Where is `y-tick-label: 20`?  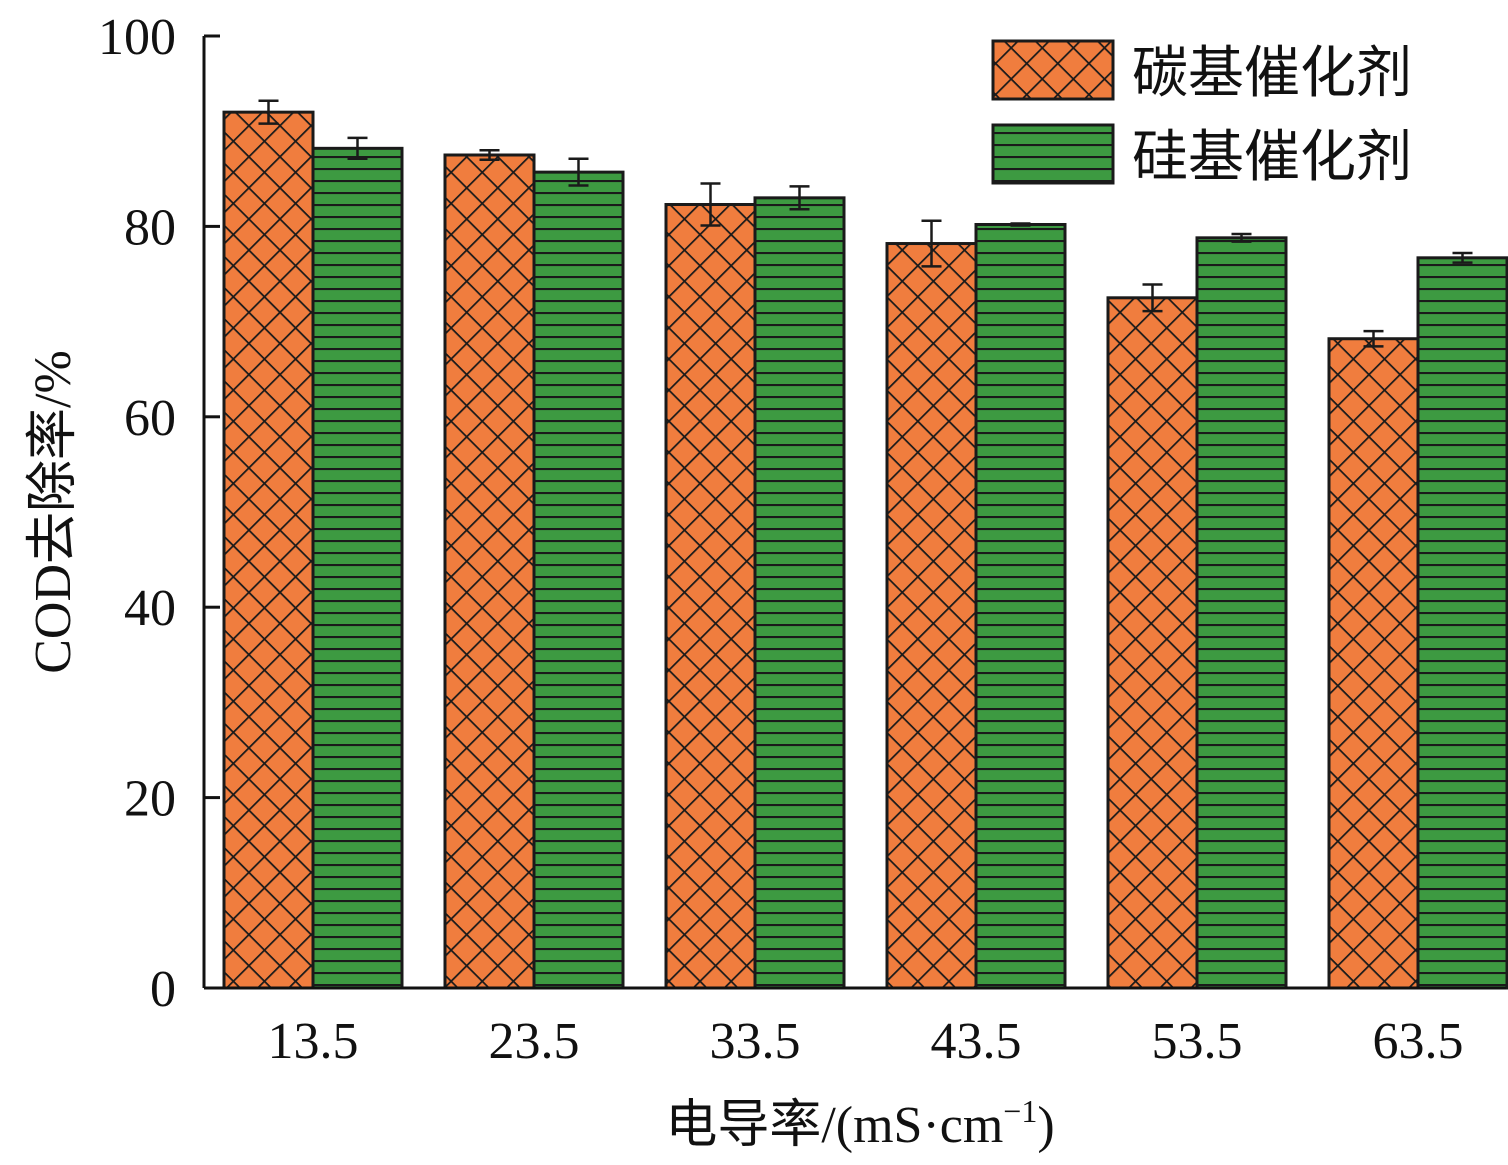
y-tick-label: 20 is located at coordinates (150, 799).